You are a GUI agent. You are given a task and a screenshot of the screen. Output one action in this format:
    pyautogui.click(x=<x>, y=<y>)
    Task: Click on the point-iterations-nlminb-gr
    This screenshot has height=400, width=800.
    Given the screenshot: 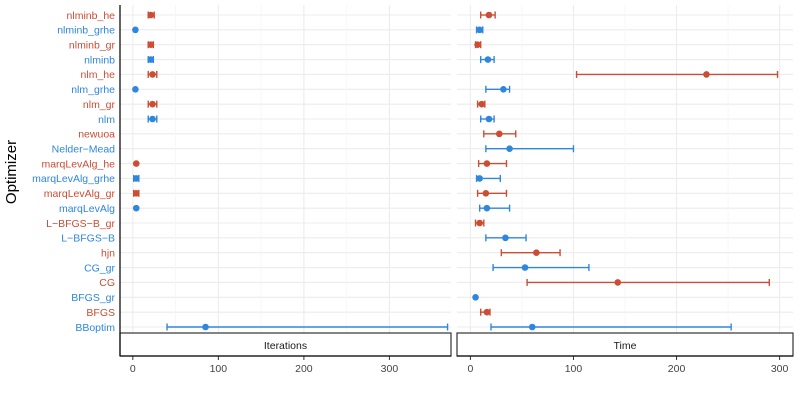 What is the action you would take?
    pyautogui.click(x=151, y=45)
    